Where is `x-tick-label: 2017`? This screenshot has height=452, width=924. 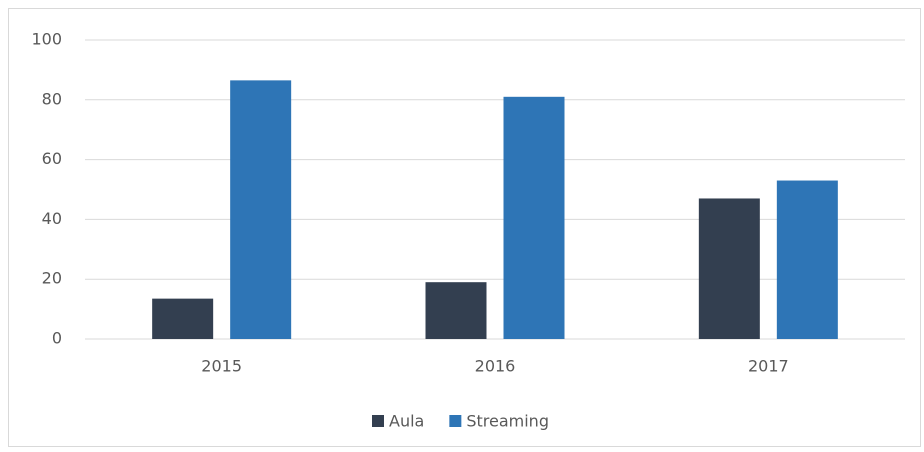 x-tick-label: 2017 is located at coordinates (768, 366).